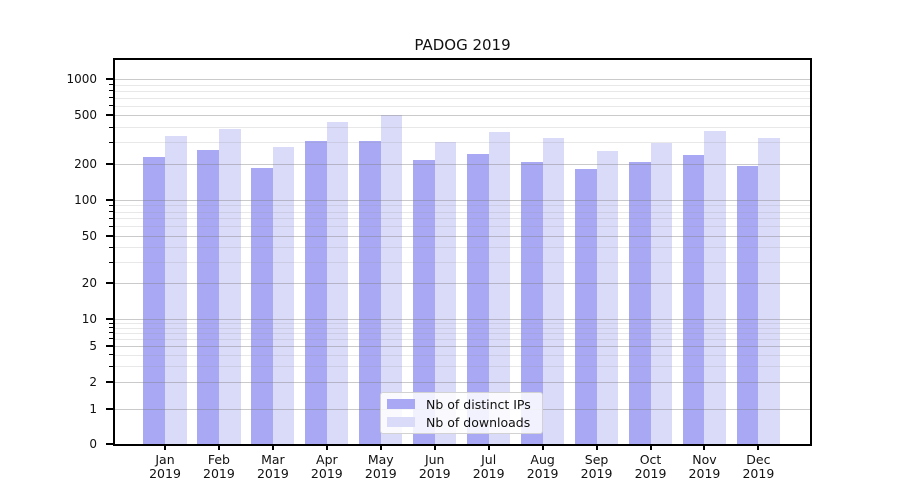 This screenshot has height=500, width=900. I want to click on legend-item-distinct-ips: Nb of distinct IPs, so click(464, 404).